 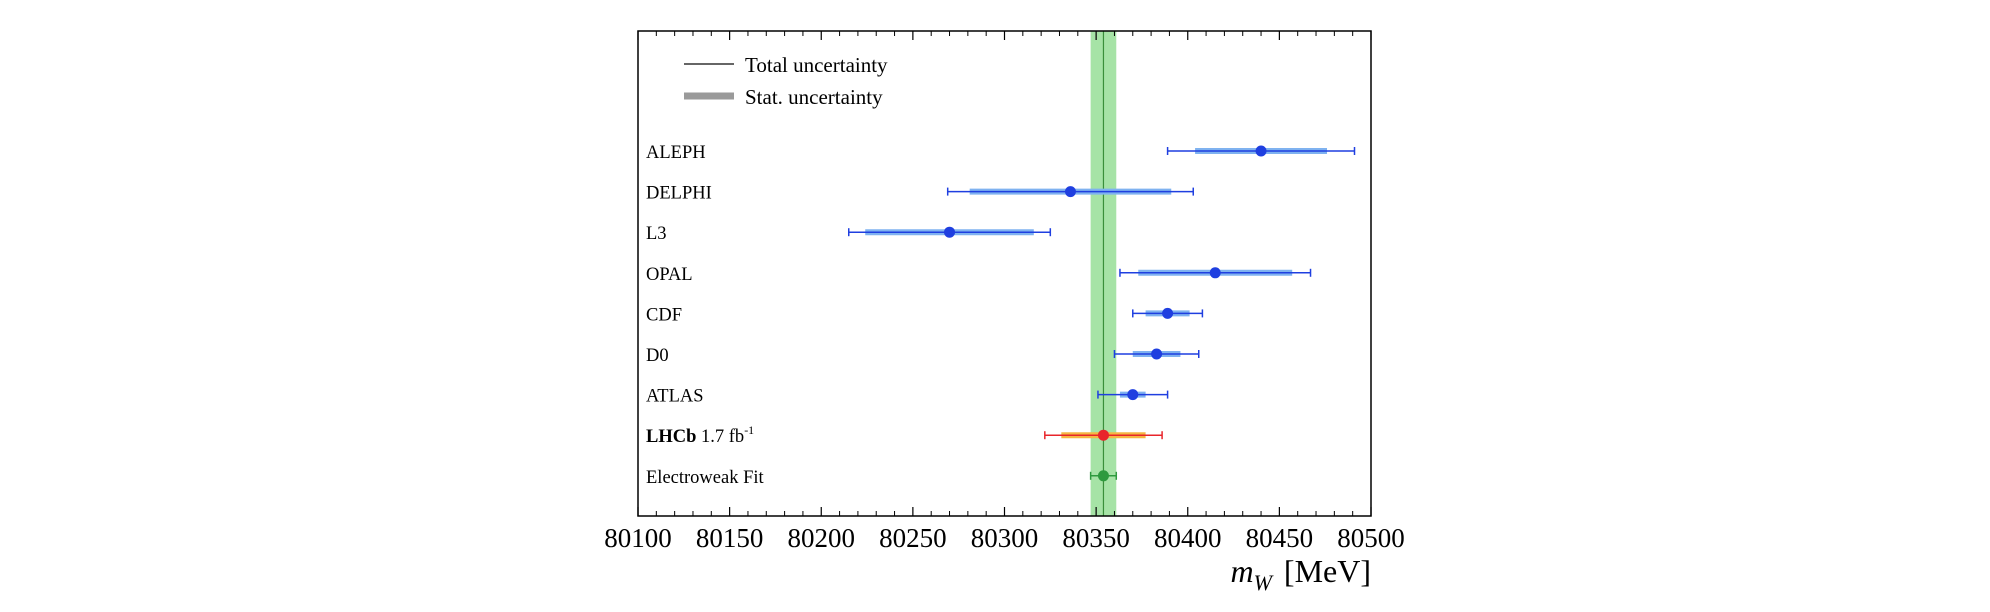 I want to click on x-tick-label: 80200, so click(x=822, y=538).